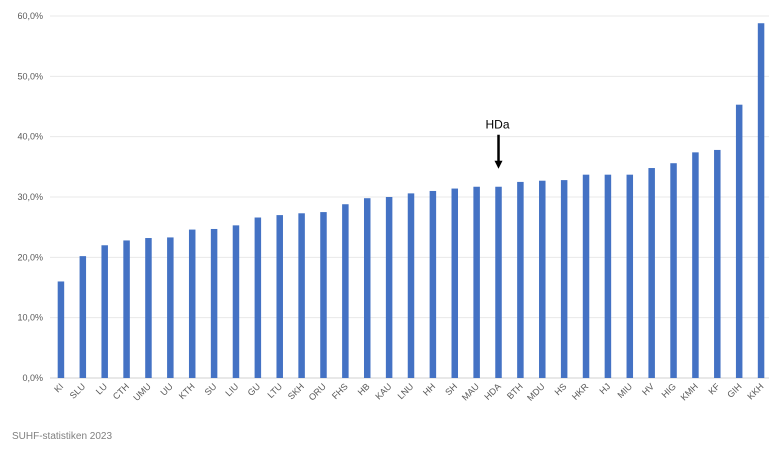  I want to click on bar-mdu, so click(542, 279).